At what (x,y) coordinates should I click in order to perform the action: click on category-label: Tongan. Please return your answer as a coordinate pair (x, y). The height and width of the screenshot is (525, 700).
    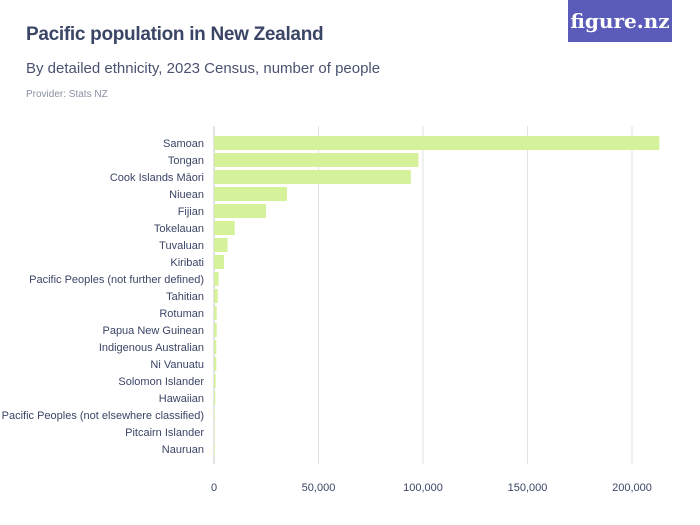
    Looking at the image, I should click on (186, 161).